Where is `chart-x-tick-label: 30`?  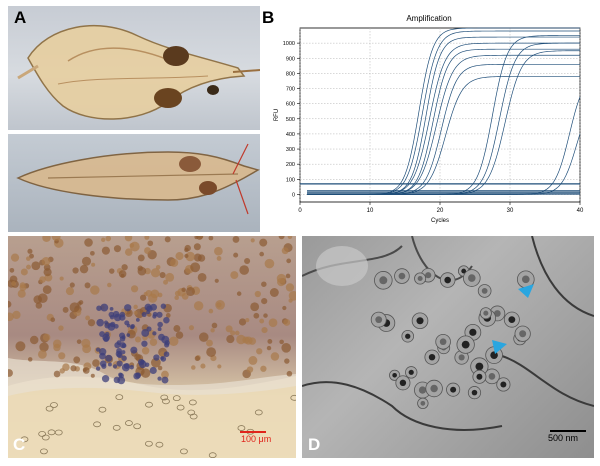
chart-x-tick-label: 30 is located at coordinates (510, 211).